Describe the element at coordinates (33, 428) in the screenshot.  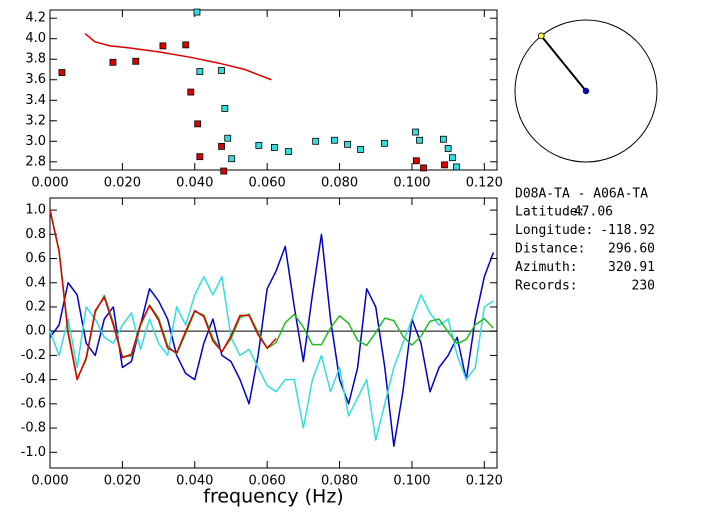
I see `y-tick-label: -0.8` at that location.